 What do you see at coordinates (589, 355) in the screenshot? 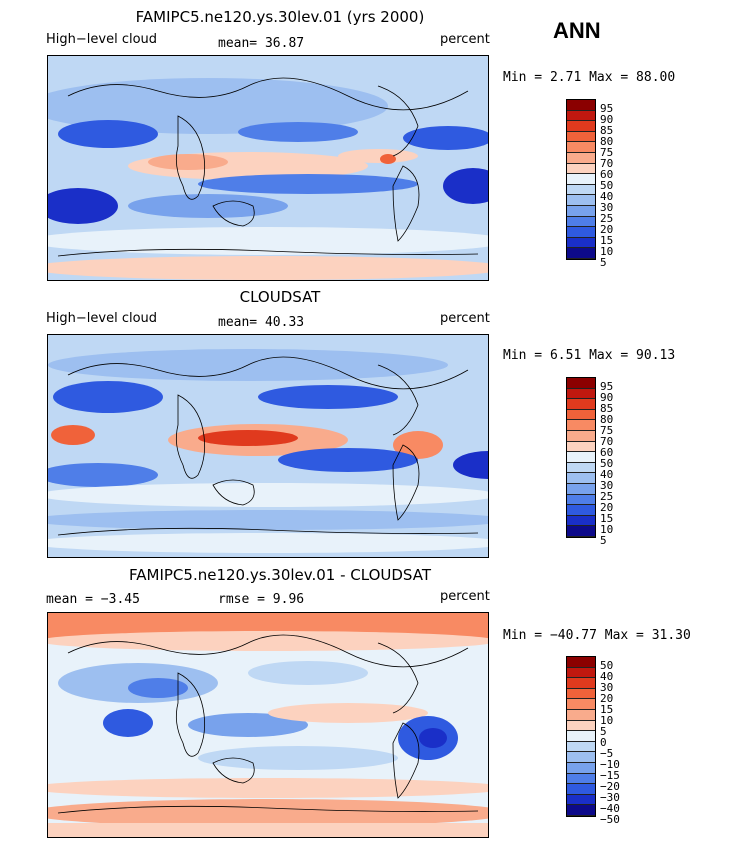
I see `panel2-minmax: Min = 6.51 Max = 90.13` at bounding box center [589, 355].